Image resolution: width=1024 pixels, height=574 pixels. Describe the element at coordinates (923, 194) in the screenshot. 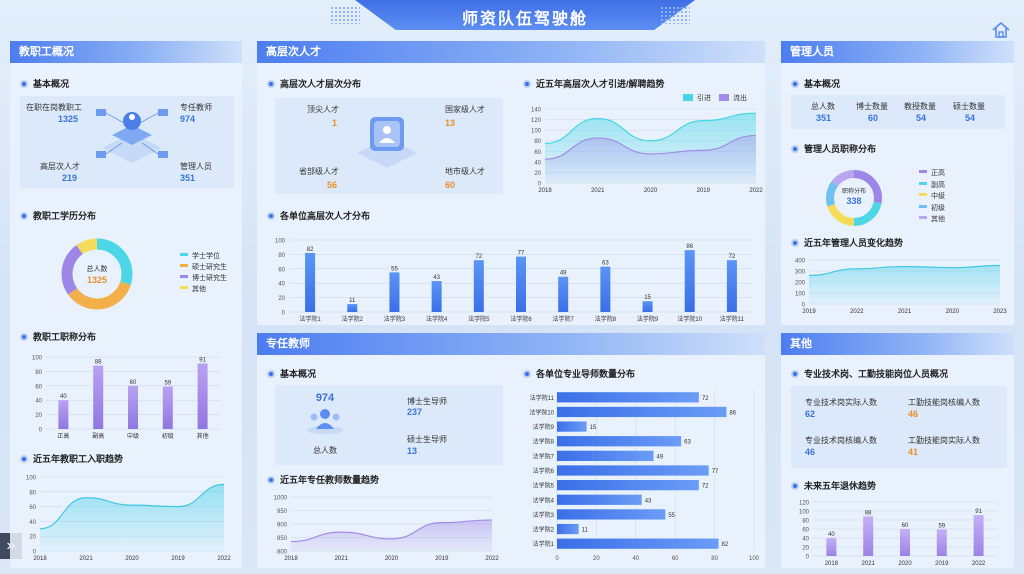

I see `legend-swatch` at that location.